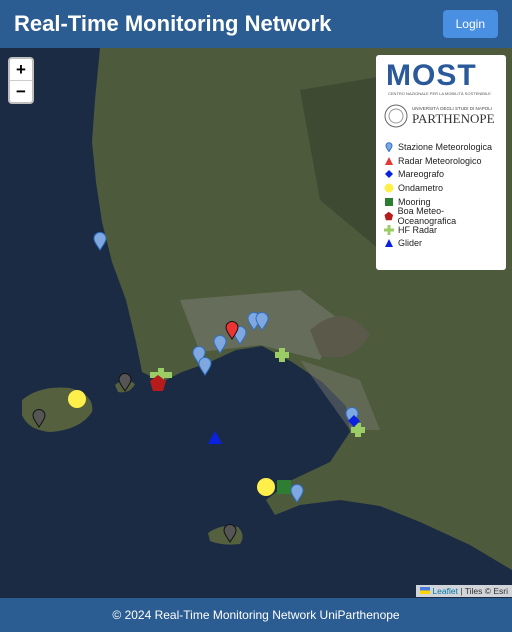  What do you see at coordinates (421, 174) in the screenshot?
I see `legend-label: Mareografo` at bounding box center [421, 174].